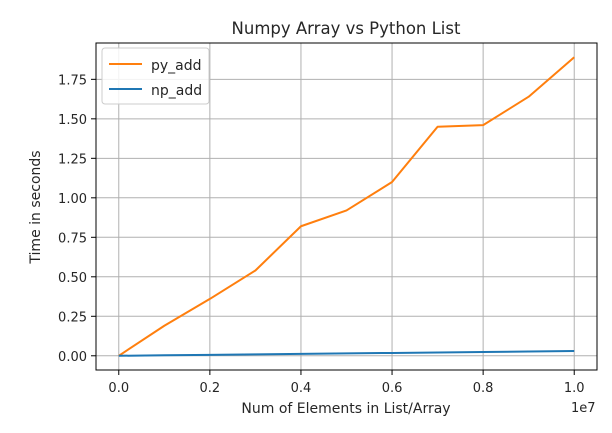 This screenshot has height=433, width=612. Describe the element at coordinates (118, 388) in the screenshot. I see `x-tick-label: 0.0` at that location.